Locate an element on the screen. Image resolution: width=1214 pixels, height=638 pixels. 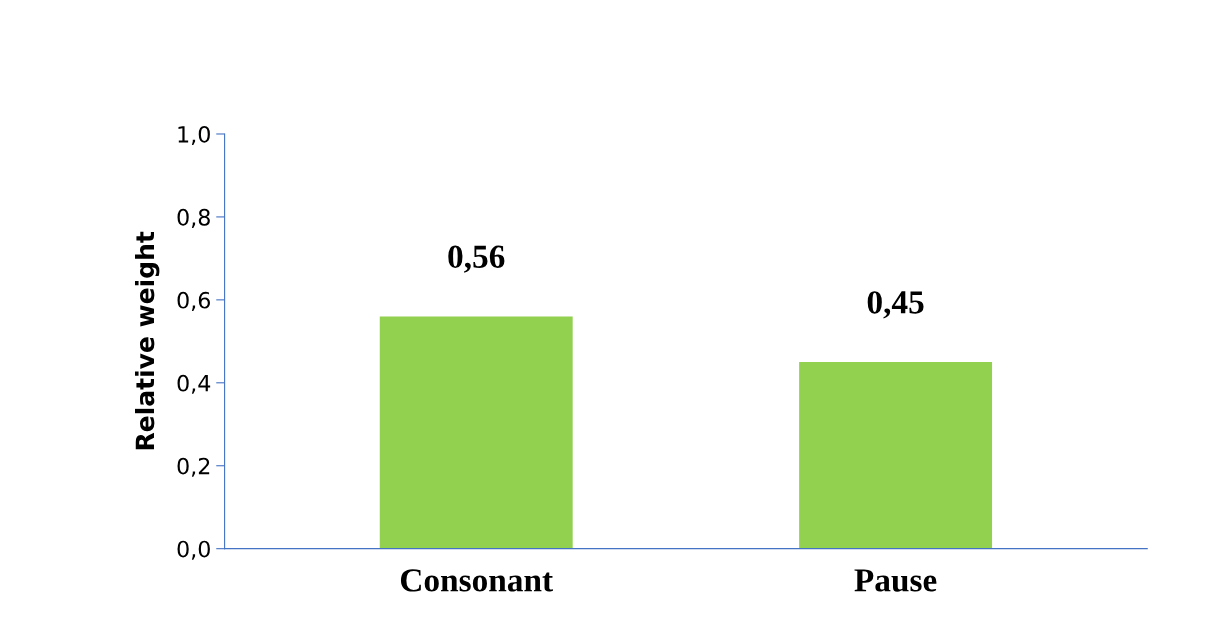
y-tick-label: 0,6 is located at coordinates (193, 301).